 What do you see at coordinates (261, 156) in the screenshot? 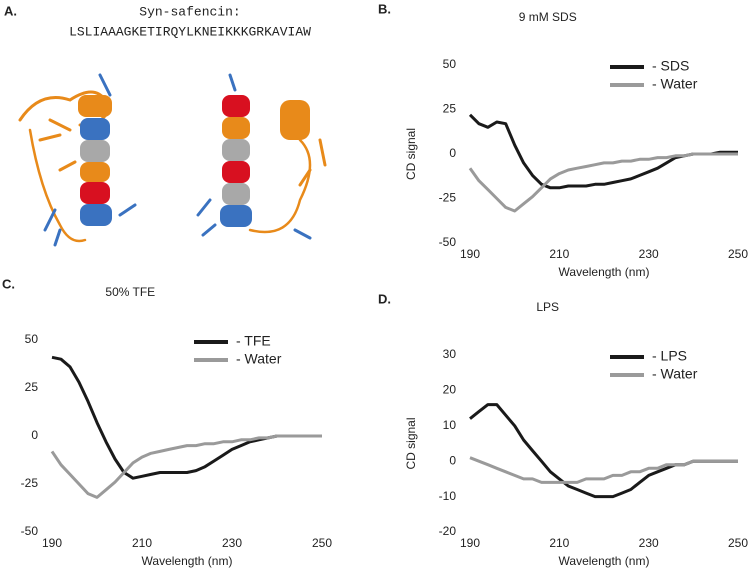
I see `structure-right` at bounding box center [261, 156].